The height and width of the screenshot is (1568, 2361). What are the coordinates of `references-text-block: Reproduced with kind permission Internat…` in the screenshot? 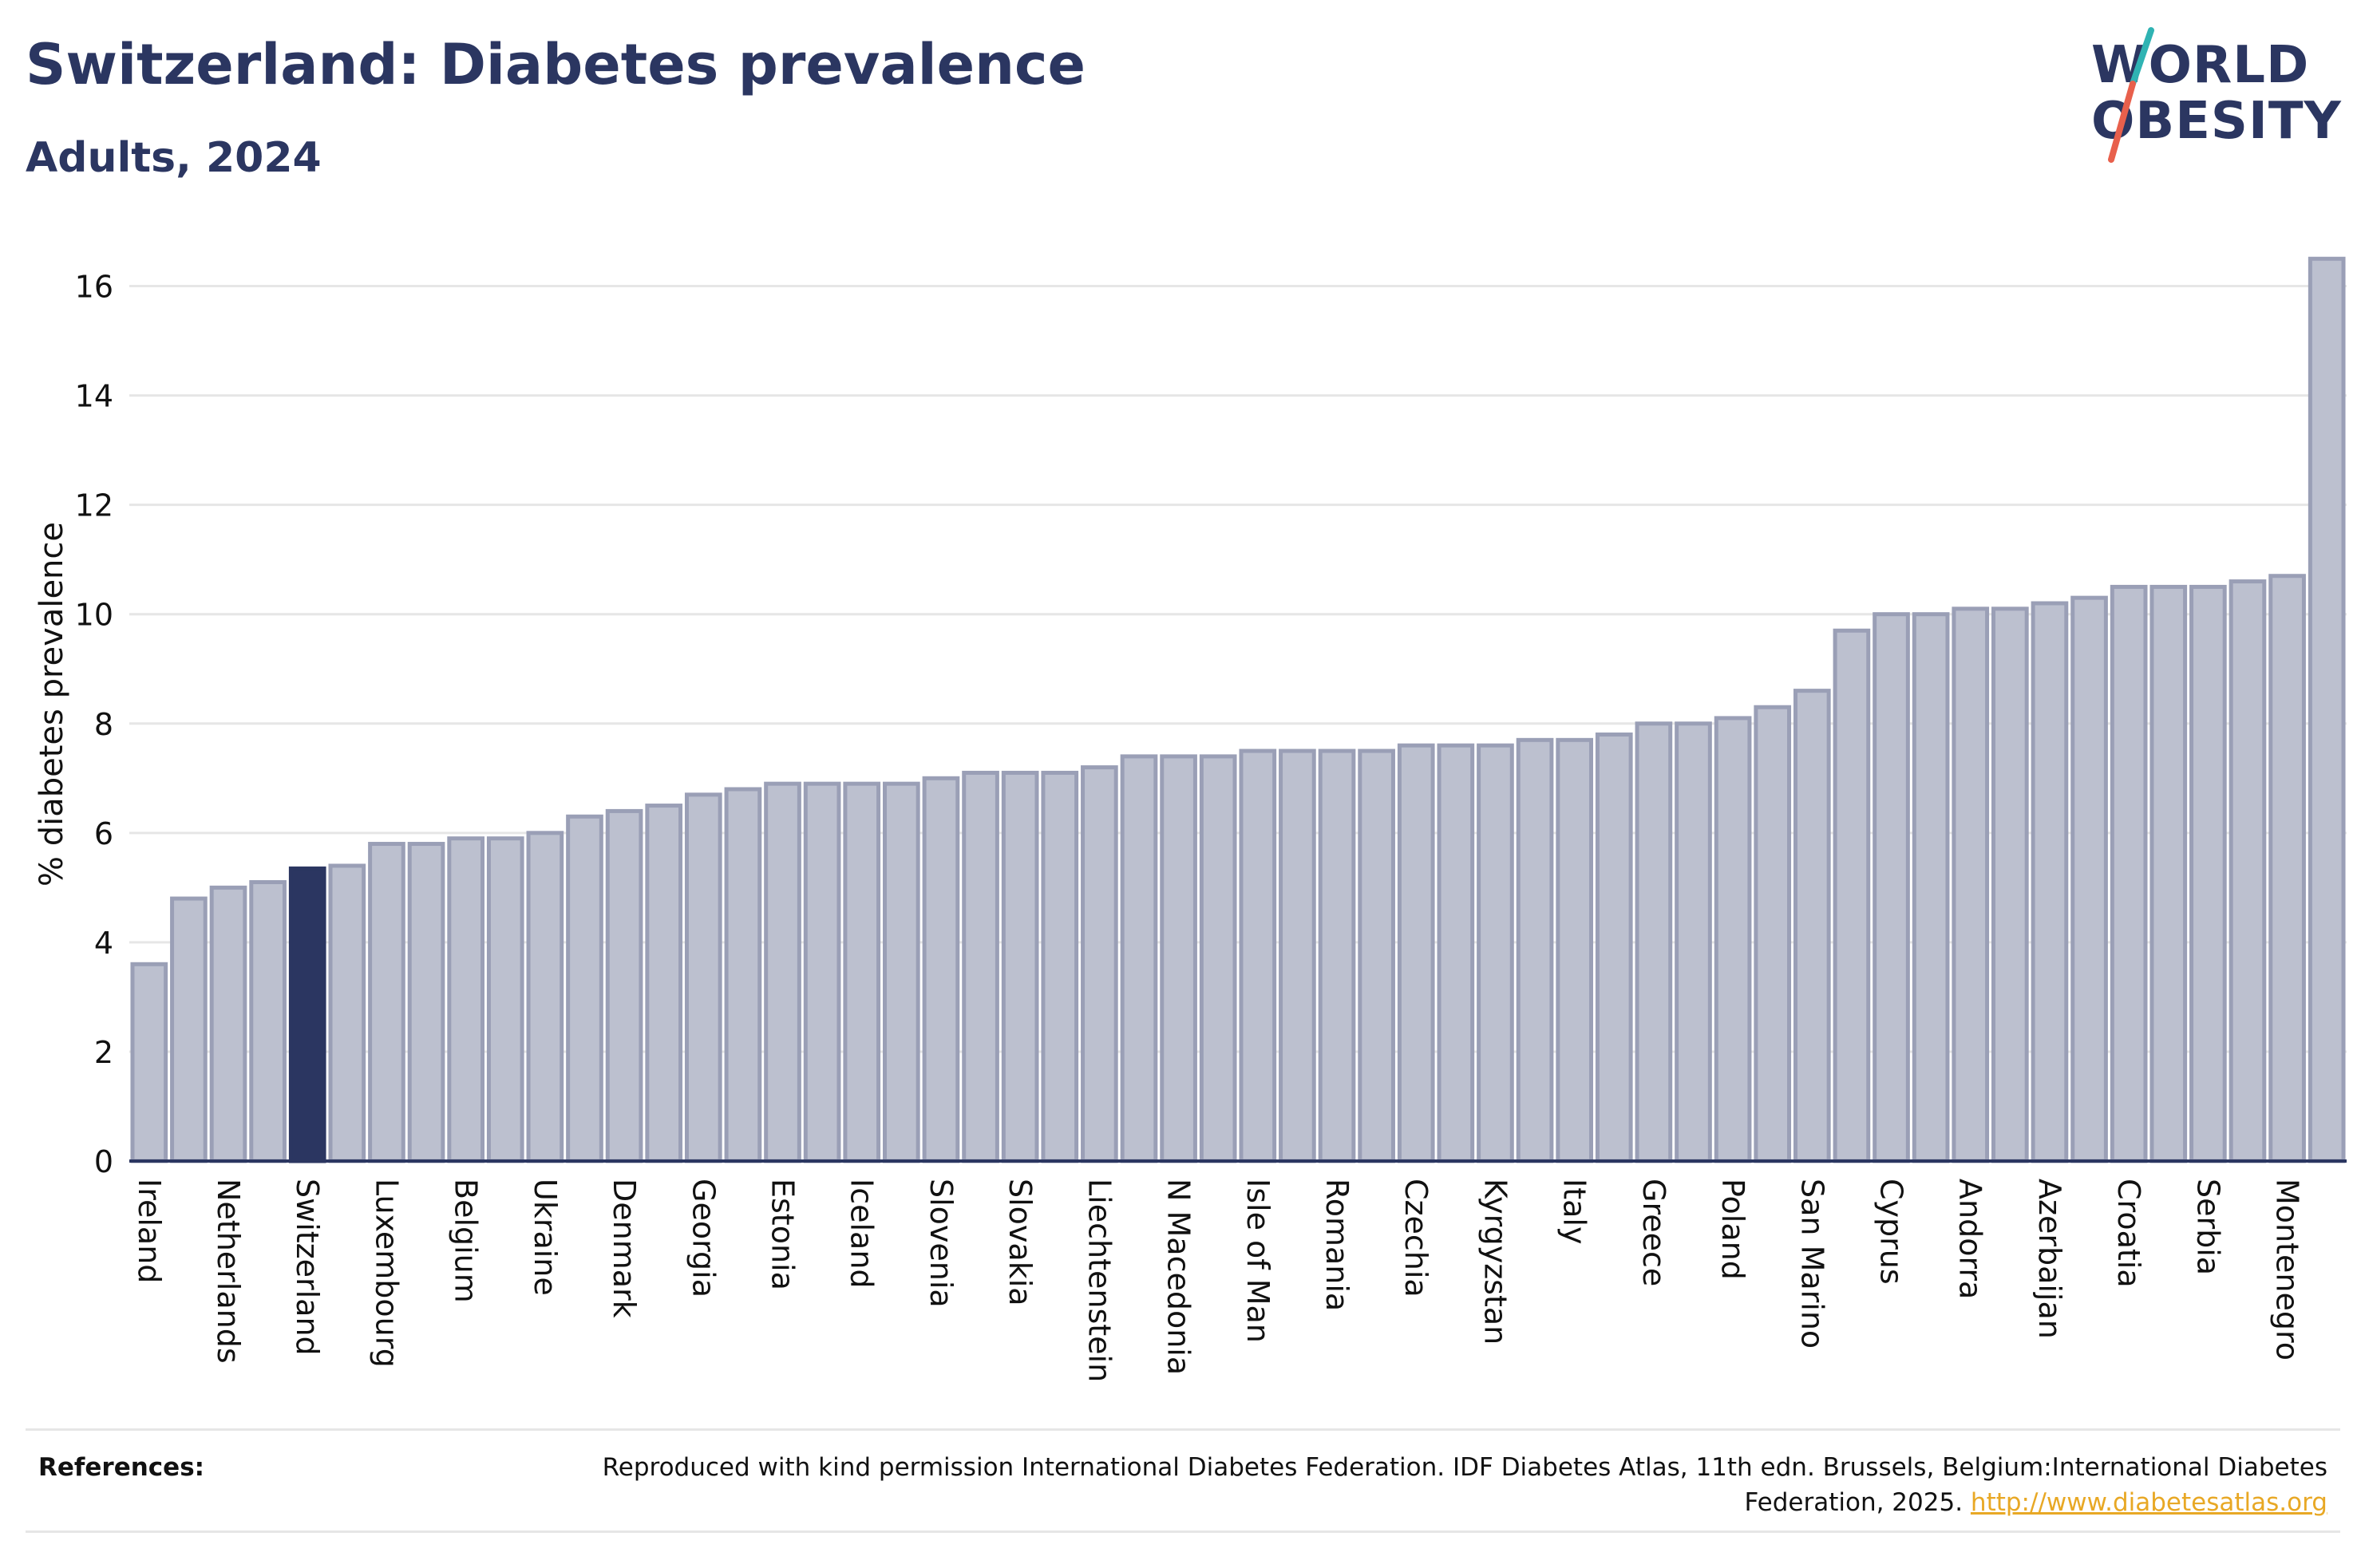 It's located at (1409, 1485).